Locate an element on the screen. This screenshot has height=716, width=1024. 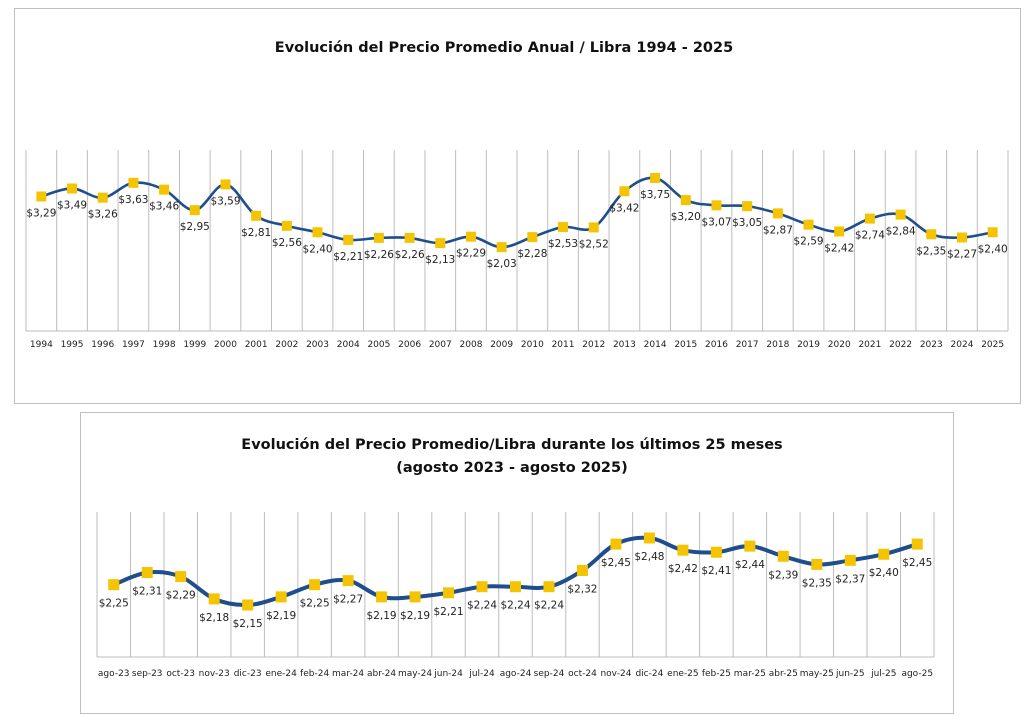
data-label: $2,52 is located at coordinates (594, 244).